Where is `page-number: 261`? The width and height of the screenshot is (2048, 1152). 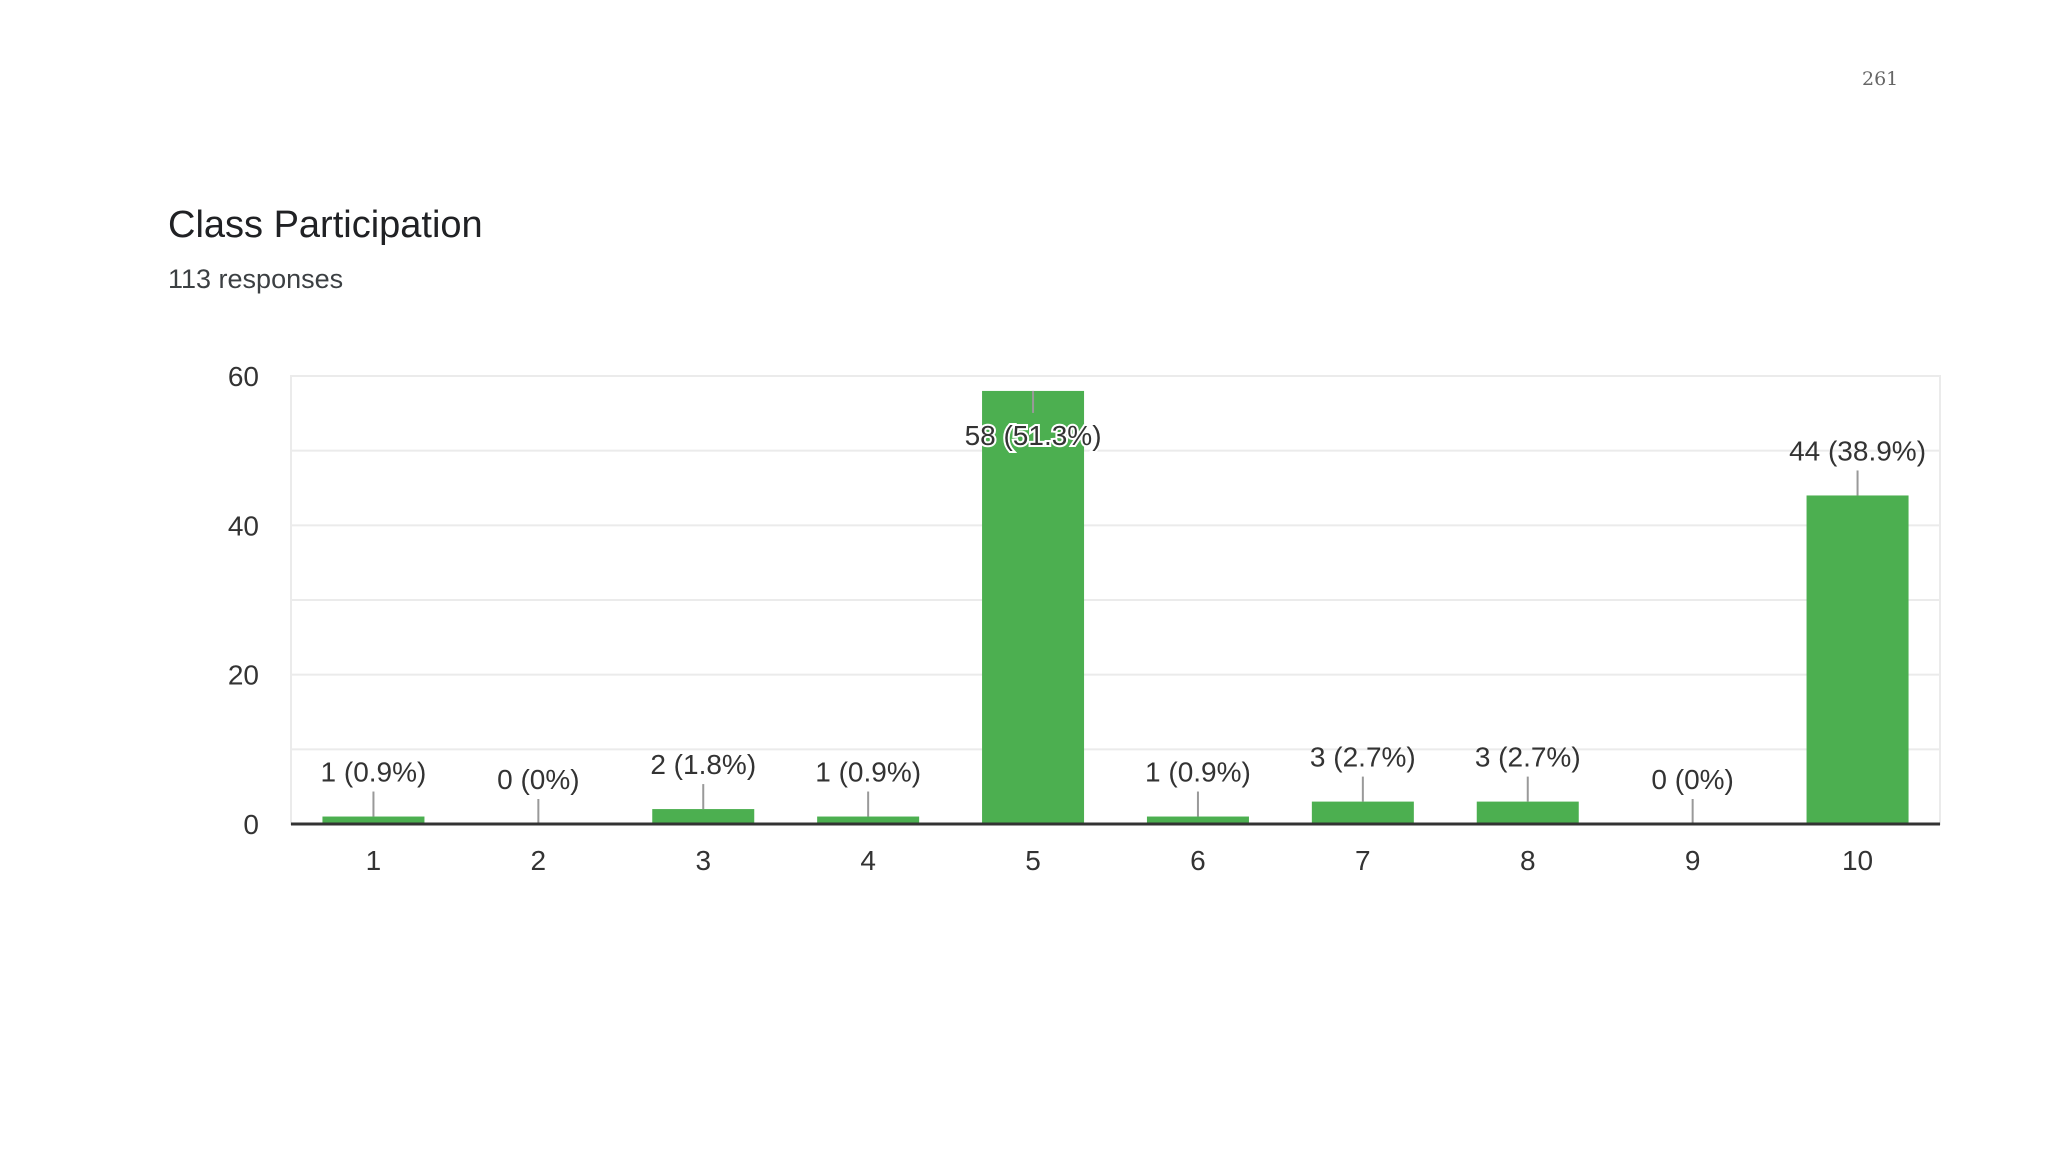
page-number: 261 is located at coordinates (1880, 79).